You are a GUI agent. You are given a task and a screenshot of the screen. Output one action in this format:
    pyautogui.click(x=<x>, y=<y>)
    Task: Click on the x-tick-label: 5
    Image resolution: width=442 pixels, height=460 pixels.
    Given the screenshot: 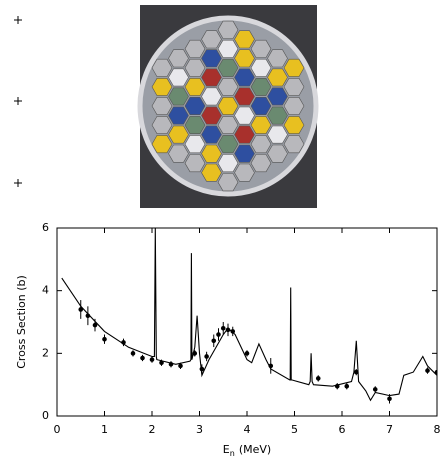 What is the action you would take?
    pyautogui.click(x=294, y=429)
    